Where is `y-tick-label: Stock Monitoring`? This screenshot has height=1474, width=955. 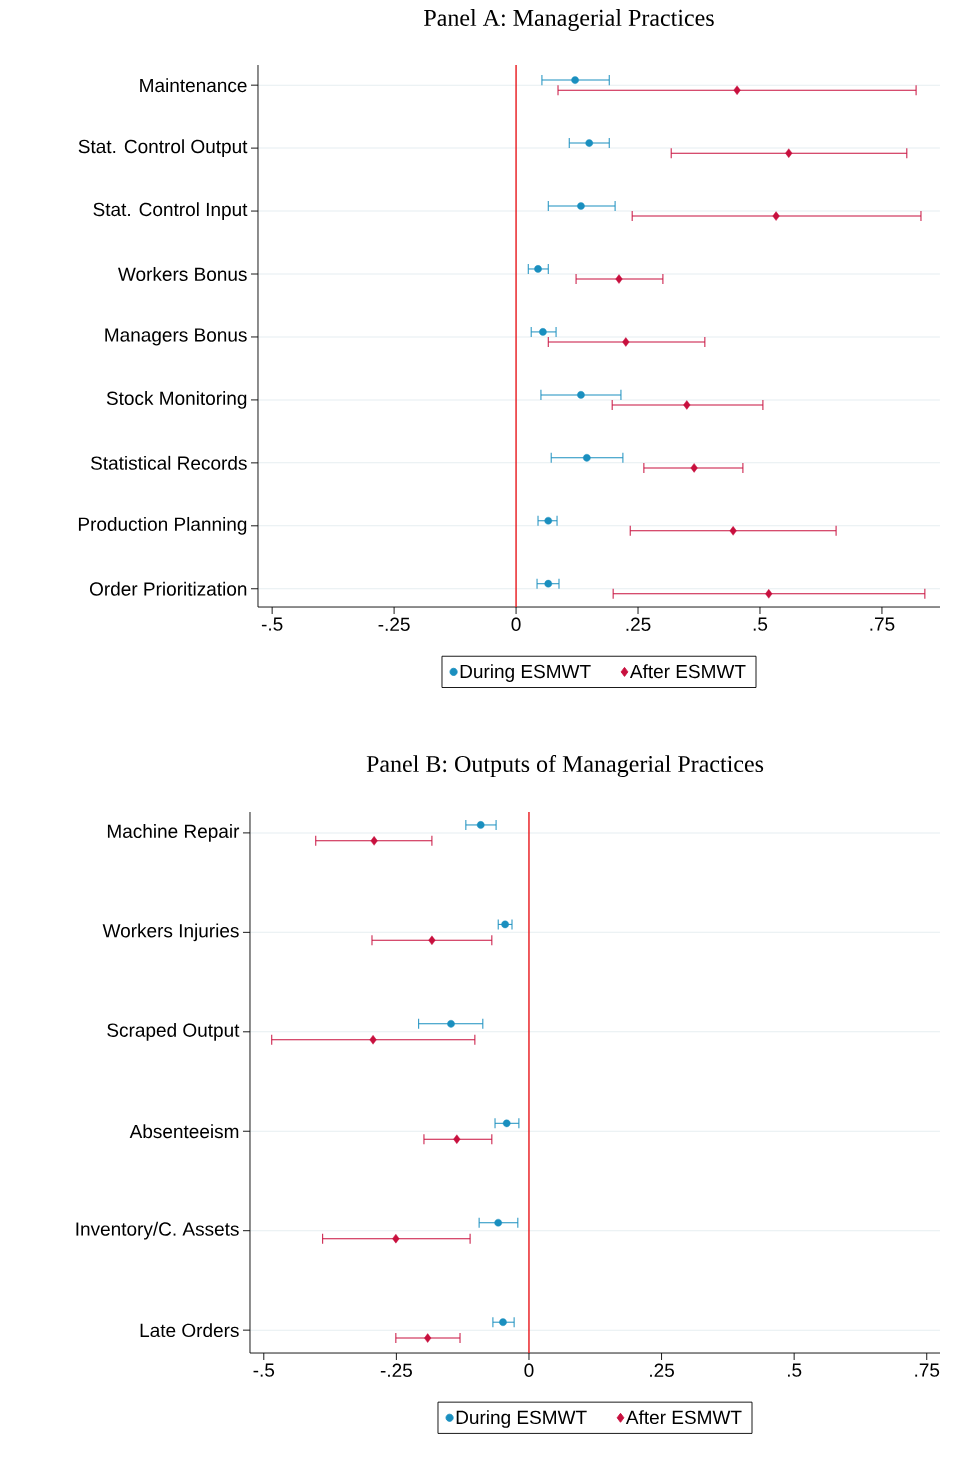
y-tick-label: Stock Monitoring is located at coordinates (176, 400).